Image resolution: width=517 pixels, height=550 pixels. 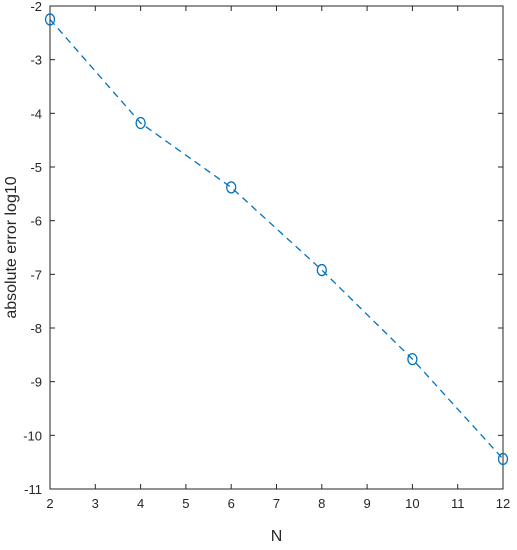 I want to click on x-tick-label: 8, so click(x=321, y=503).